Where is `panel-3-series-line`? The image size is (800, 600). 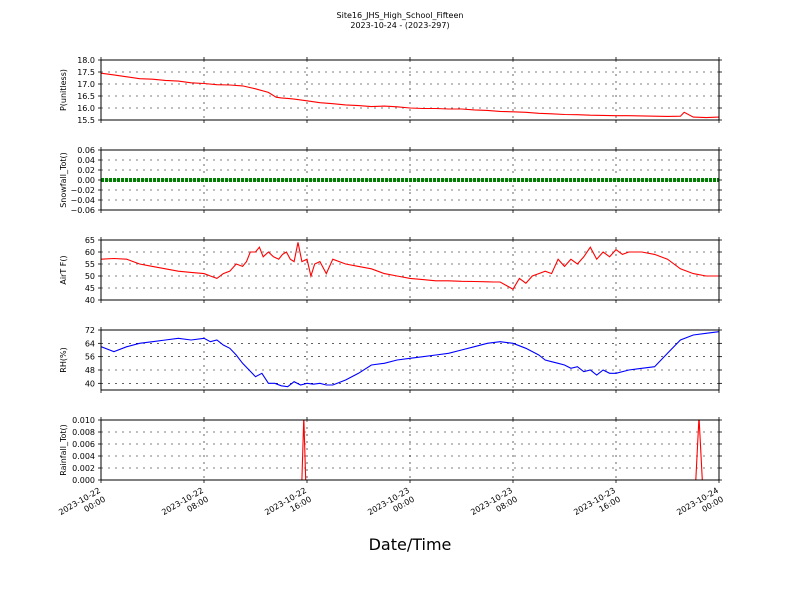 panel-3-series-line is located at coordinates (410, 266).